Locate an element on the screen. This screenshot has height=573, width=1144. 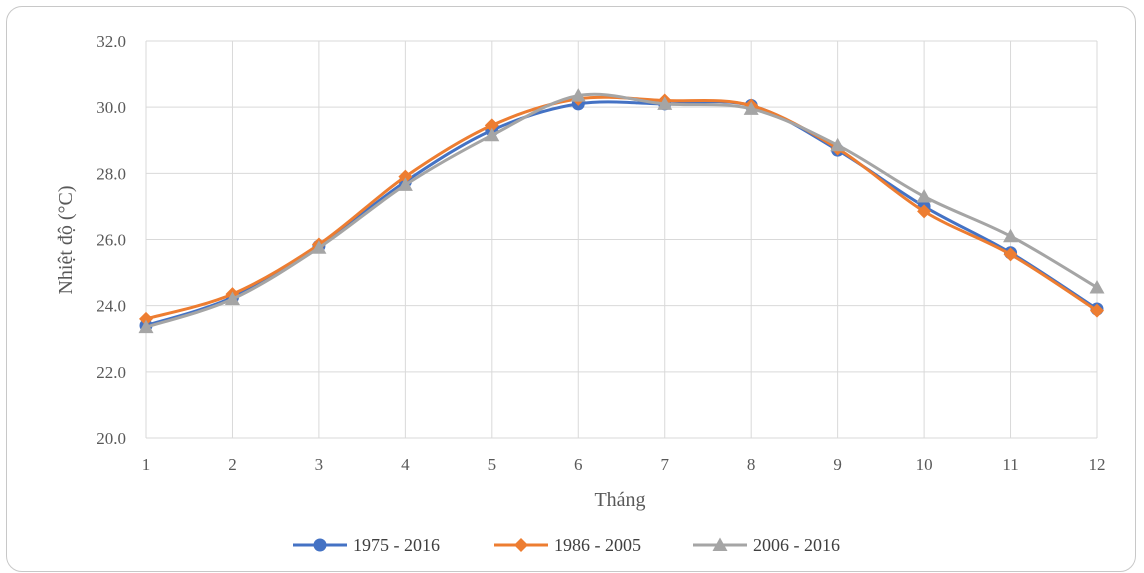
legend-item: 1986 - 2005 is located at coordinates (567, 545).